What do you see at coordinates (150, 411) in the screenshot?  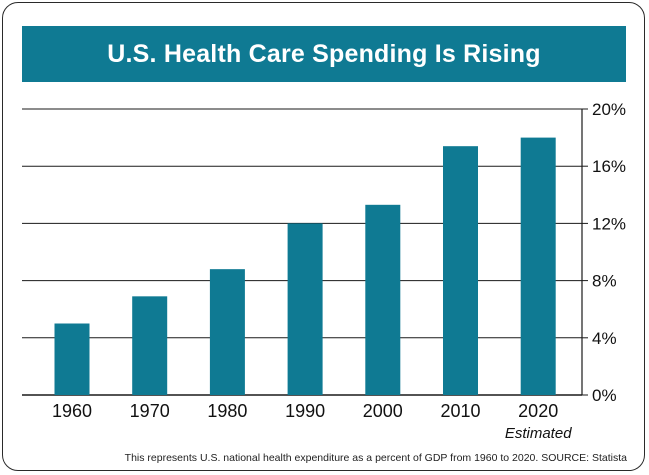 I see `xtick-label: 1970` at bounding box center [150, 411].